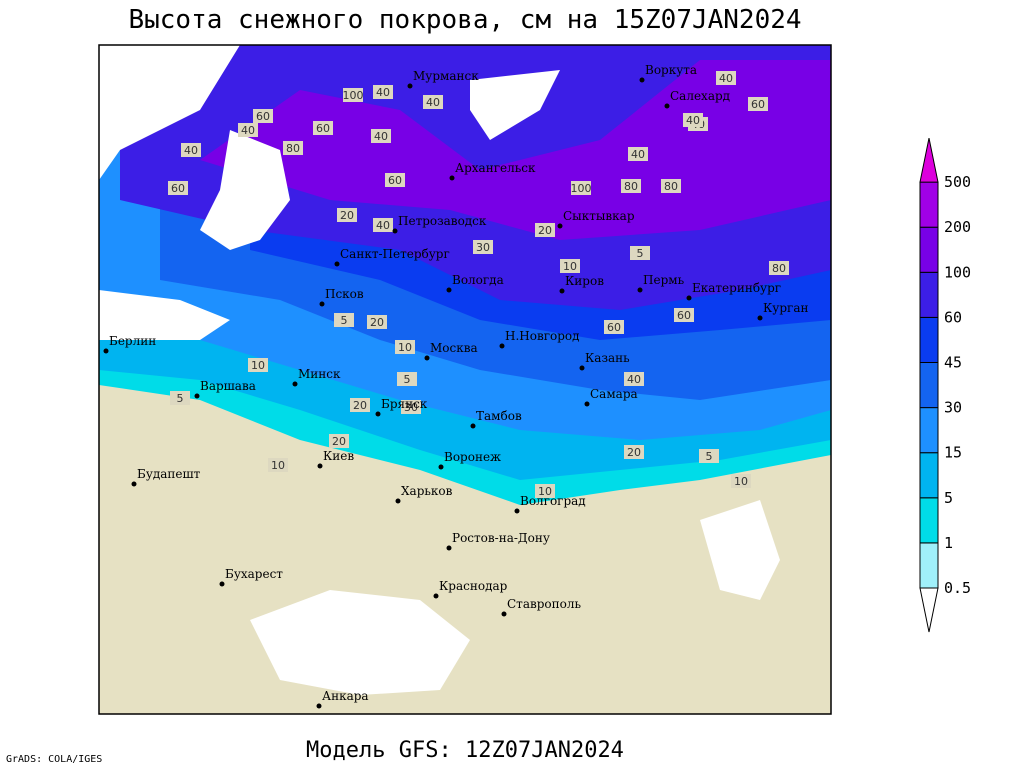 Image resolution: width=1024 pixels, height=768 pixels. I want to click on credit: GrADS: COLA/IGES, so click(54, 759).